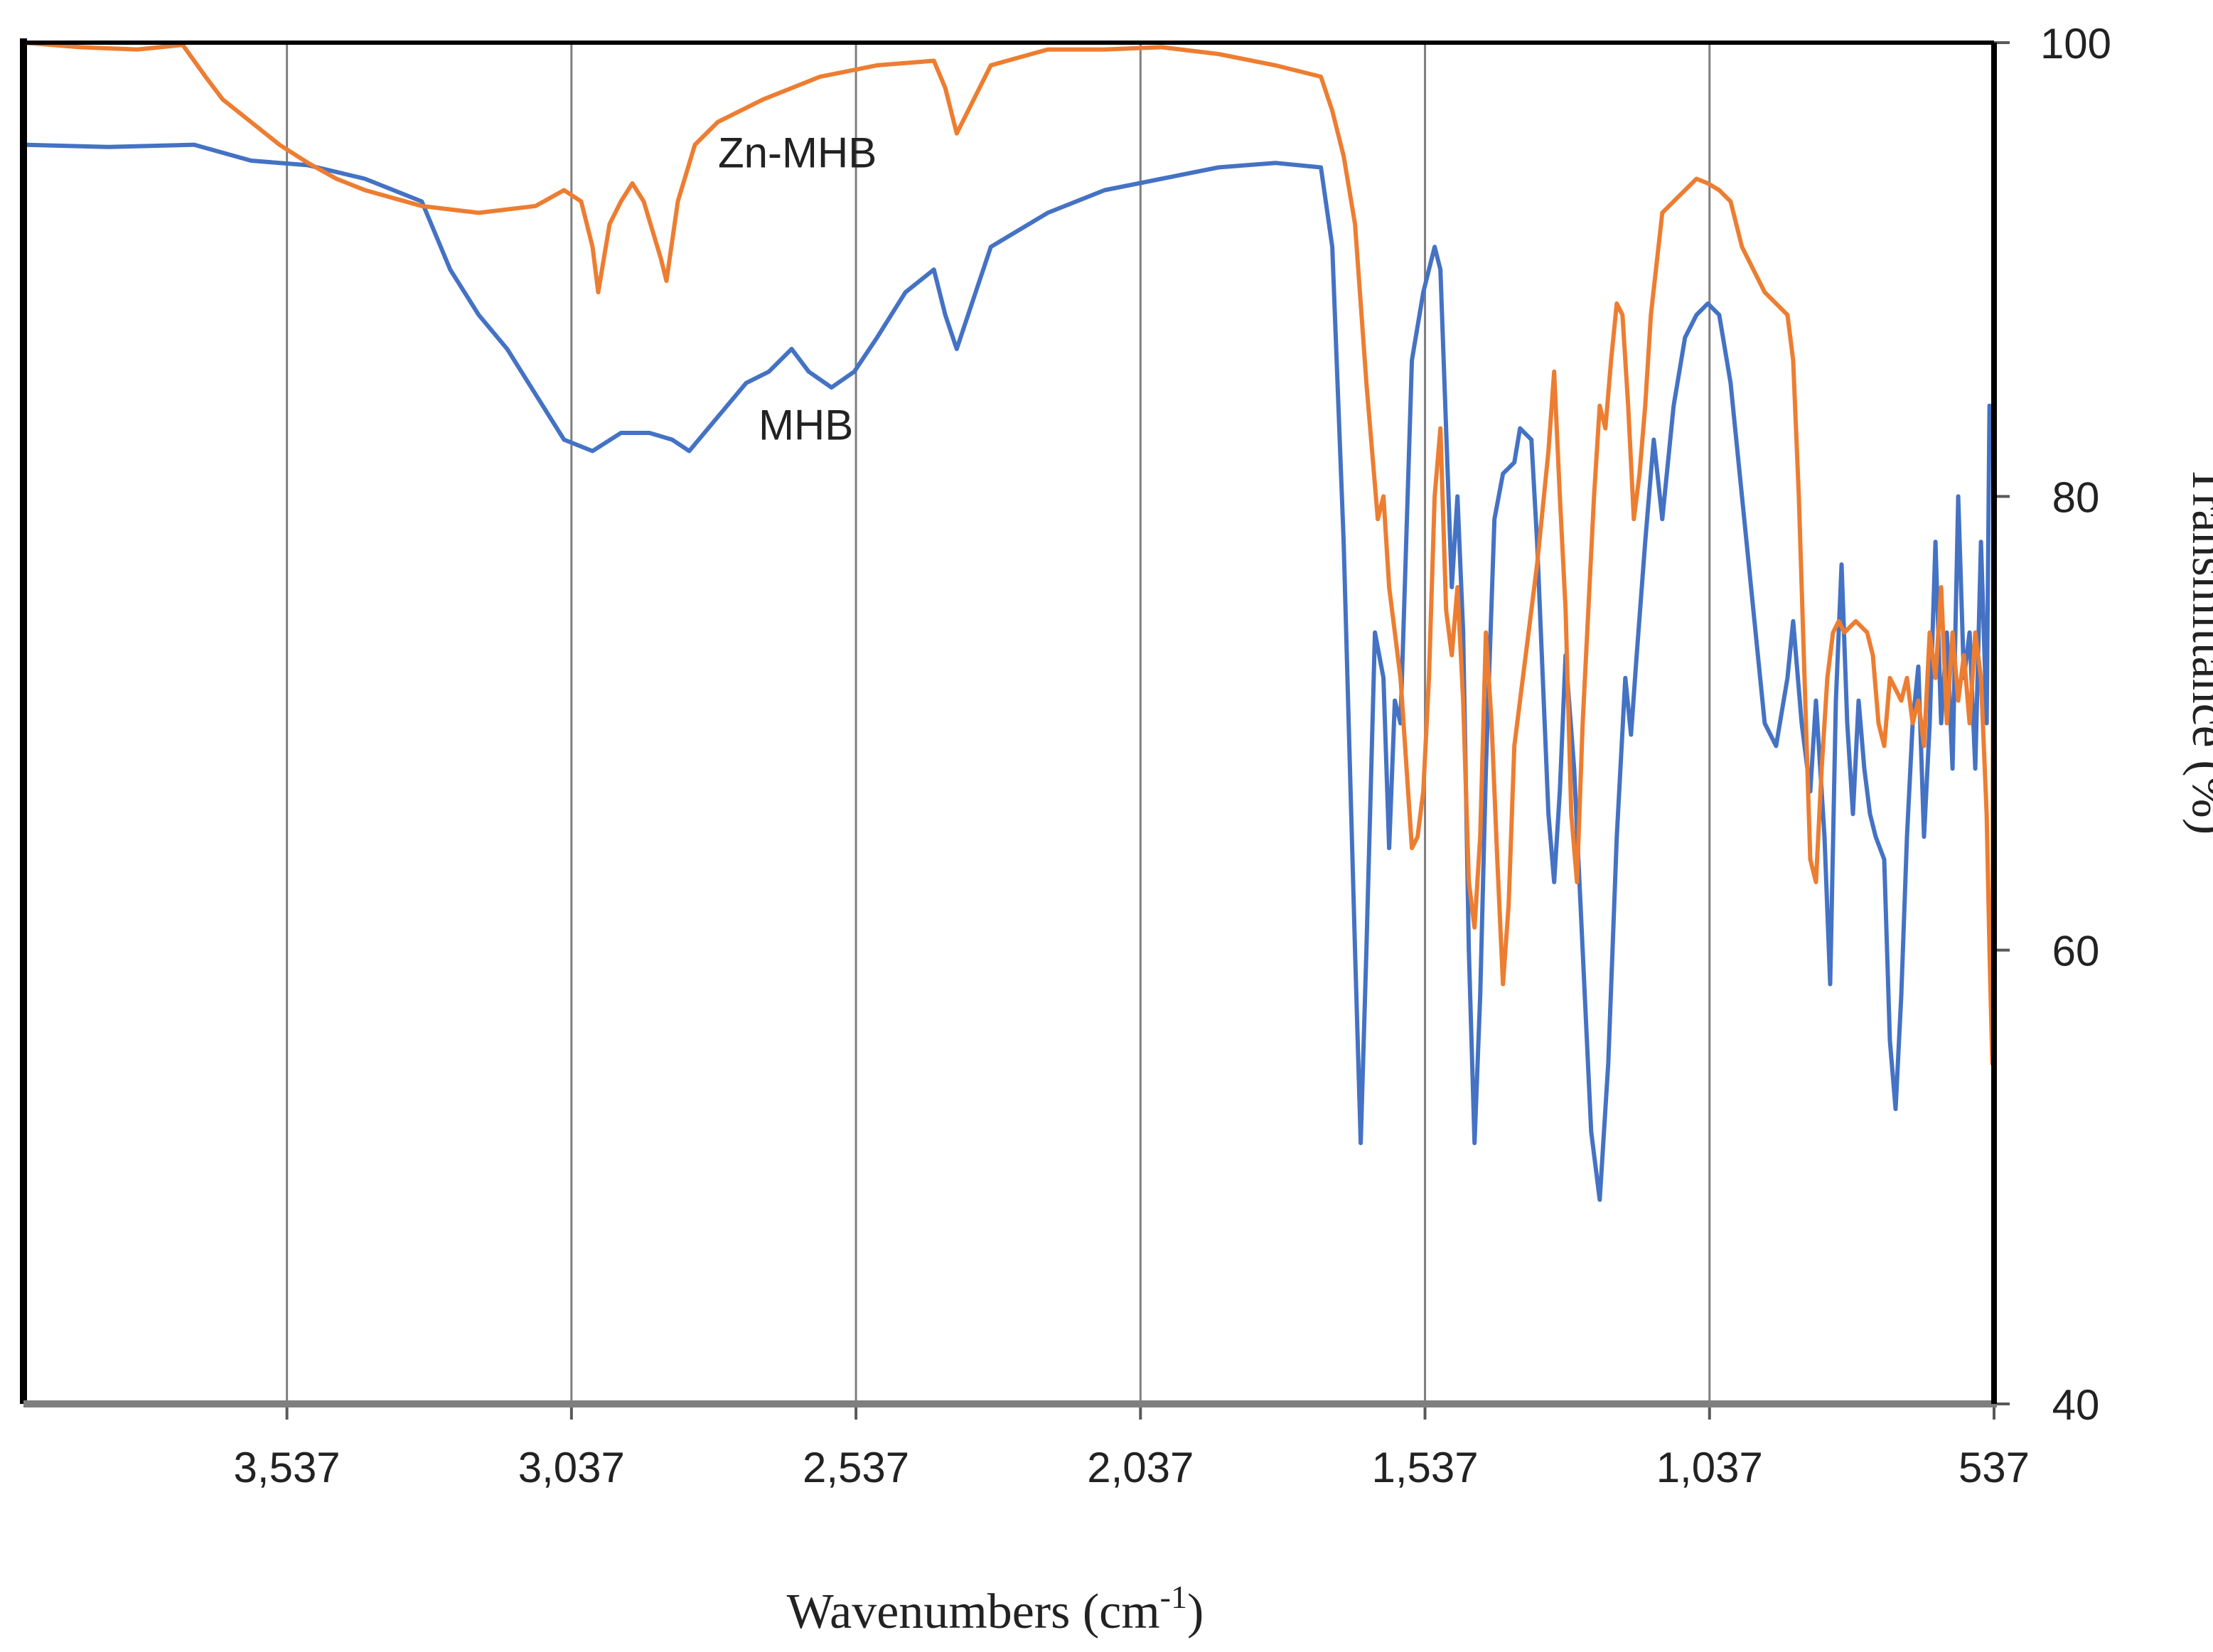 The height and width of the screenshot is (1652, 2213). I want to click on x-tick-label: 2,537, so click(856, 1467).